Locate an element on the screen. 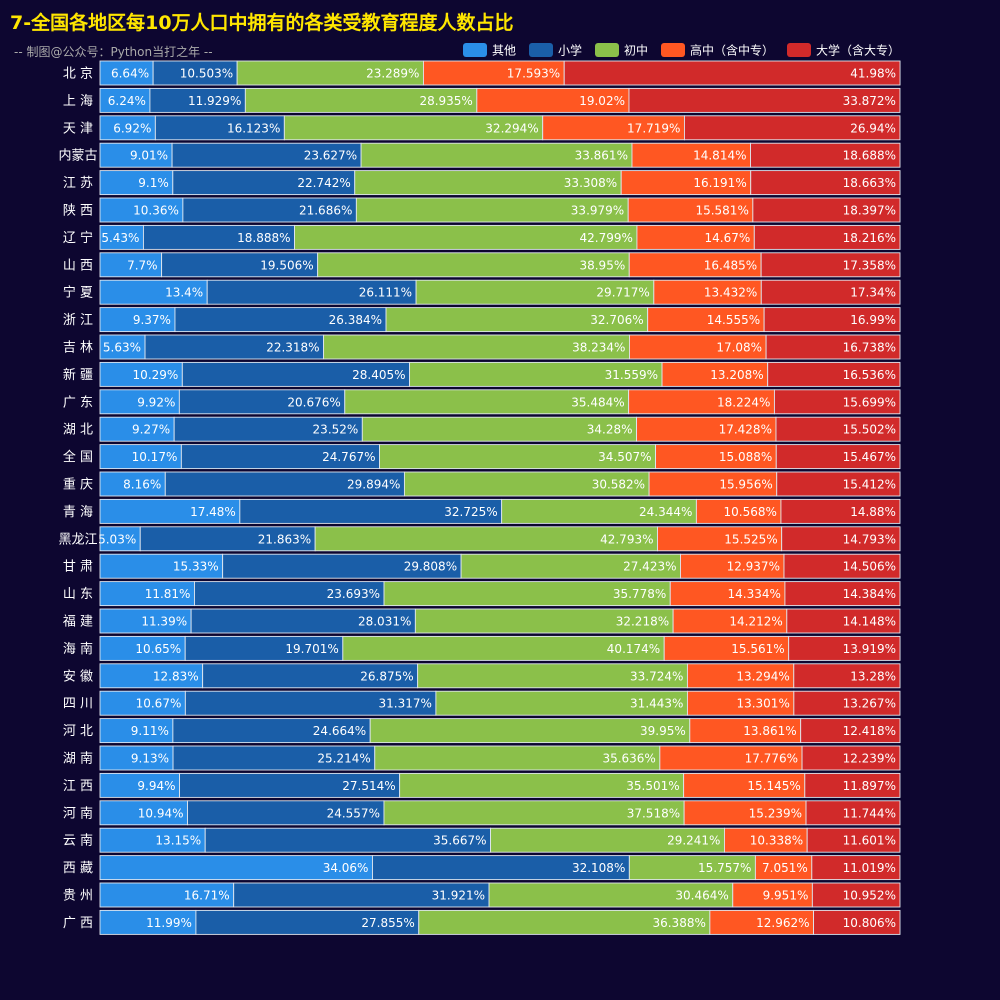 Image resolution: width=1000 pixels, height=1000 pixels. legend-label: 高中（含中专） is located at coordinates (732, 50).